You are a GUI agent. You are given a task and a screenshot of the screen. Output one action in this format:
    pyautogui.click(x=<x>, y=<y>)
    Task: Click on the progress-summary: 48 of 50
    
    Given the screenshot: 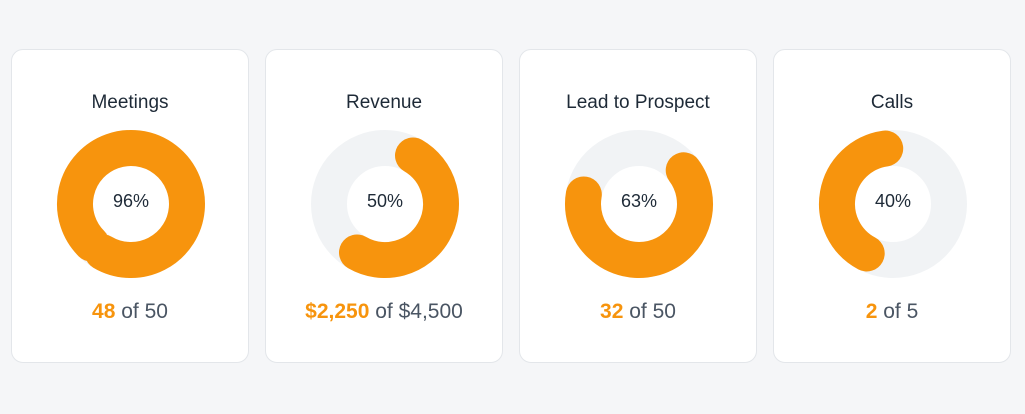 What is the action you would take?
    pyautogui.click(x=130, y=312)
    